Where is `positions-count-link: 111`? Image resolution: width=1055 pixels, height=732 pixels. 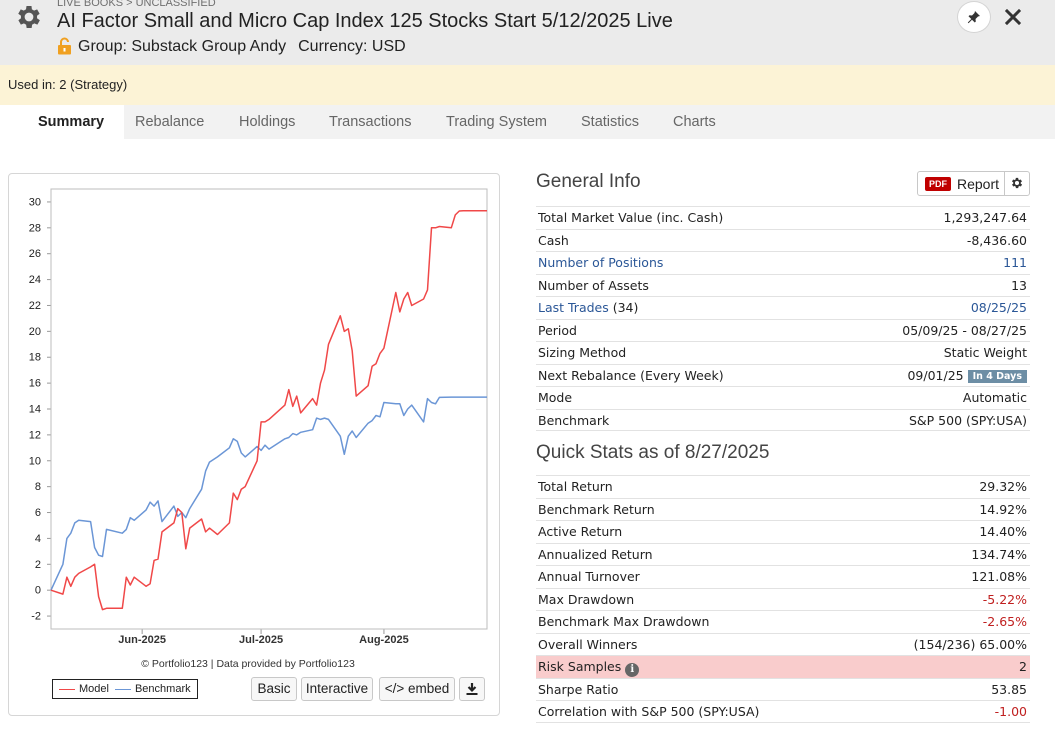 positions-count-link: 111 is located at coordinates (1015, 262).